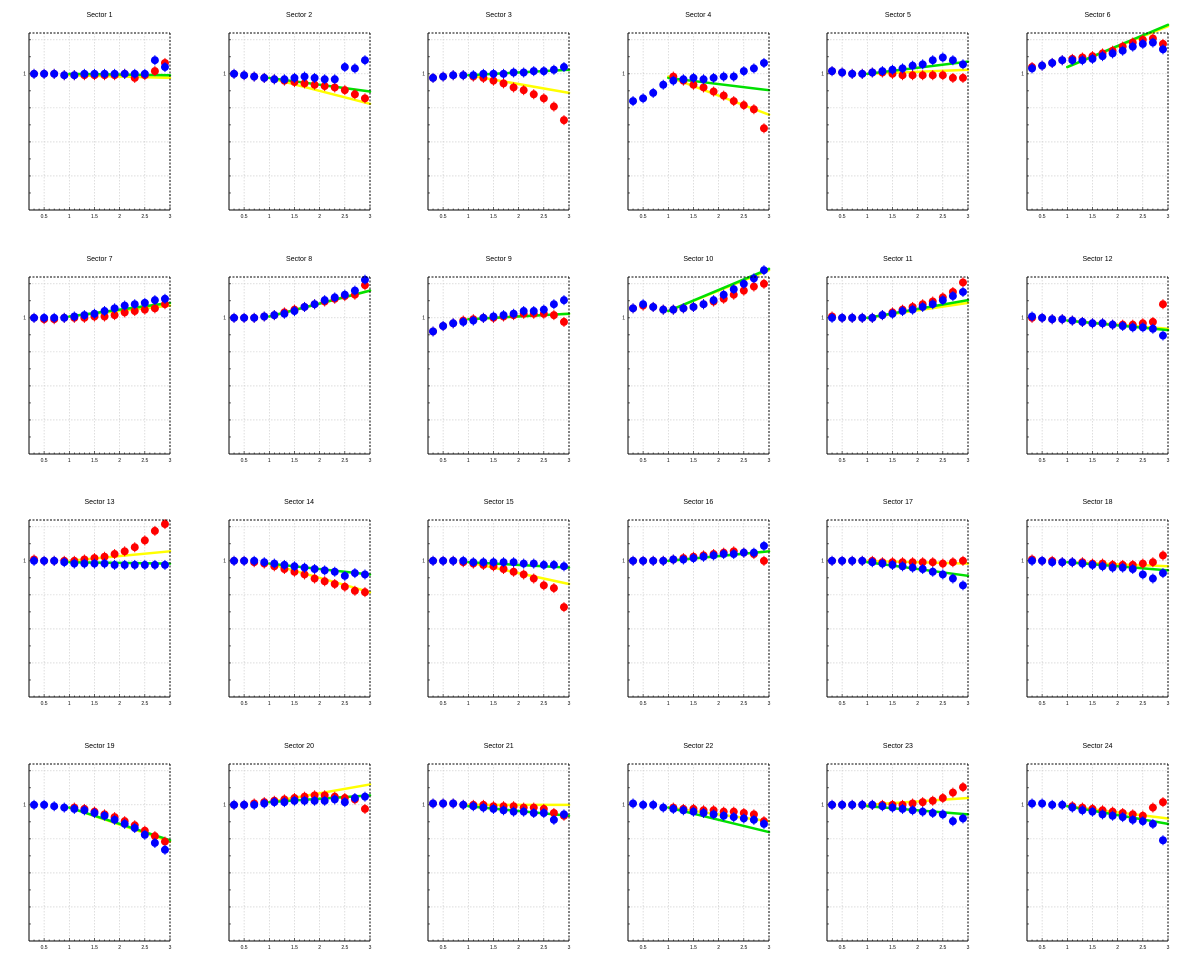 Image resolution: width=1198 pixels, height=975 pixels. What do you see at coordinates (498, 365) in the screenshot?
I see `sector-panel: Sector 9 0.5 1 1.5 2 2.5 3 1` at bounding box center [498, 365].